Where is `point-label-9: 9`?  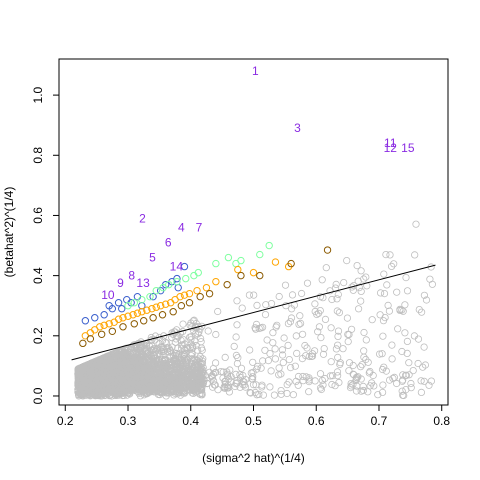
point-label-9: 9 is located at coordinates (120, 283).